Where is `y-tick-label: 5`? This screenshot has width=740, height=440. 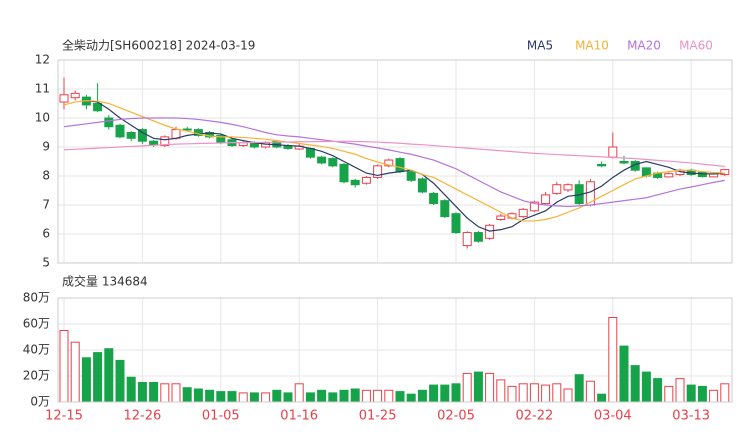
y-tick-label: 5 is located at coordinates (46, 263).